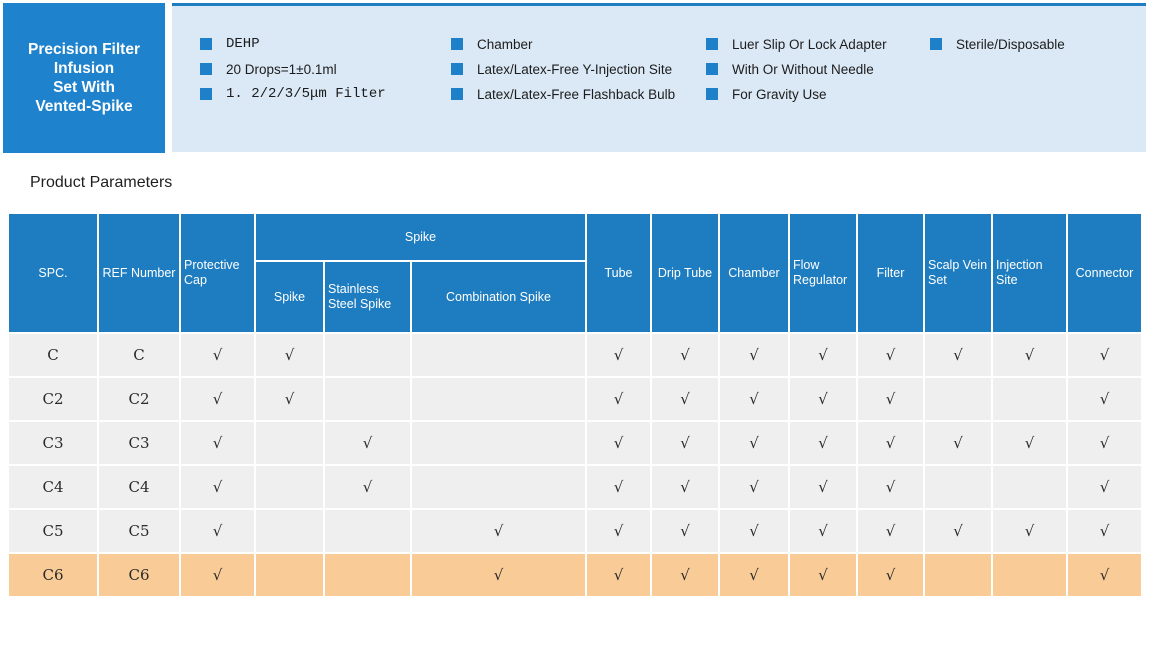 This screenshot has width=1150, height=650. What do you see at coordinates (1010, 44) in the screenshot?
I see `feature-label: Sterile/Disposable` at bounding box center [1010, 44].